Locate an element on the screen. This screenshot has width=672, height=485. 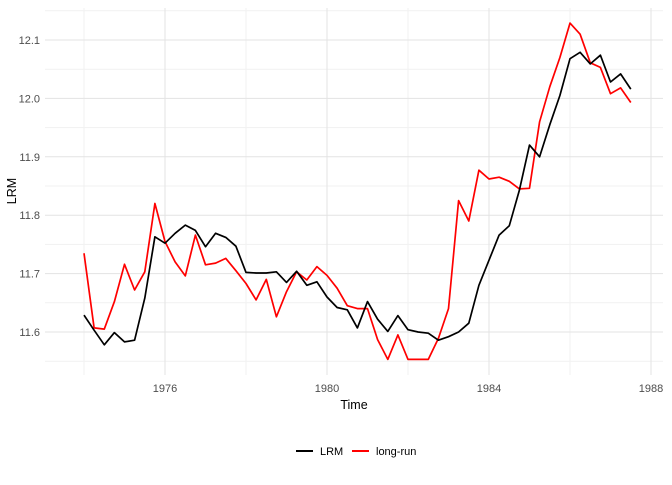
y-tick-11.9: 11.9 is located at coordinates (29, 158).